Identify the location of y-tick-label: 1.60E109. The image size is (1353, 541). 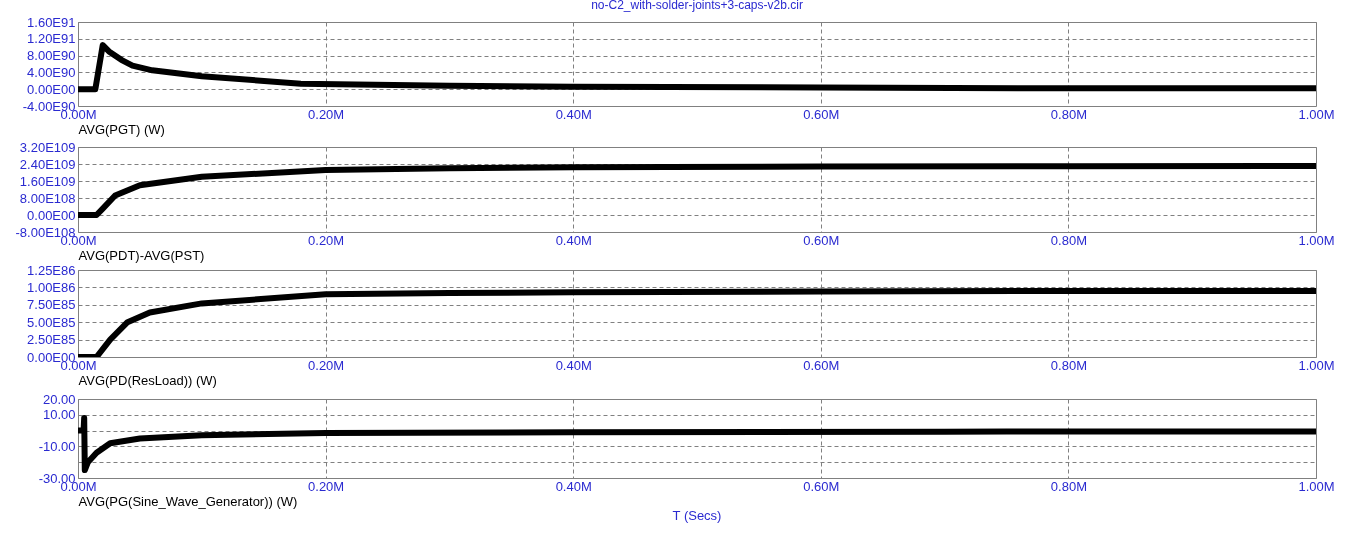
(47, 181).